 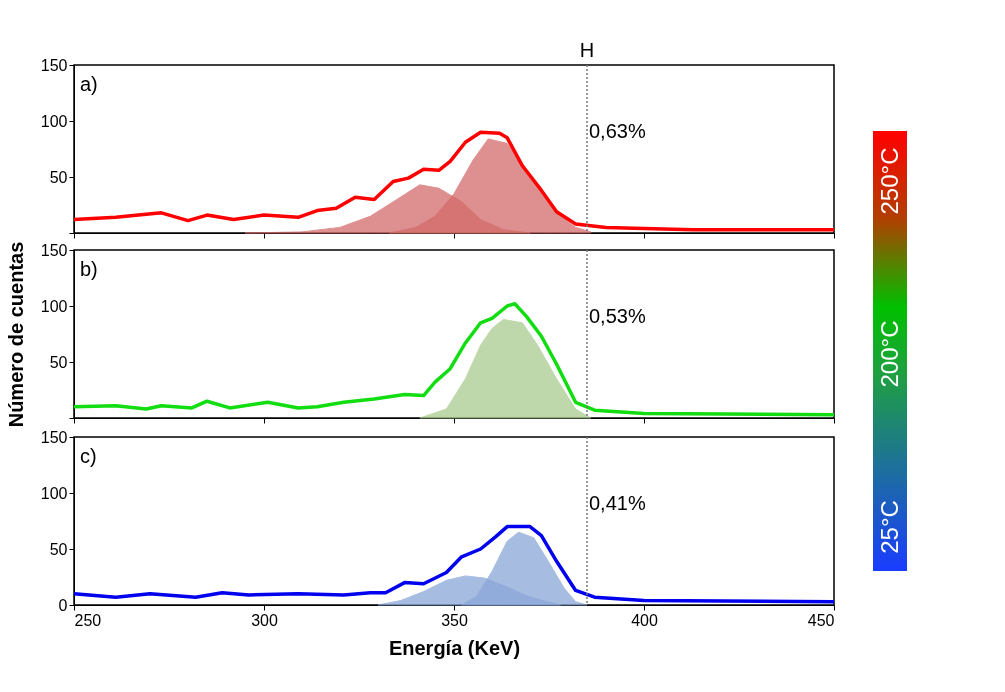 What do you see at coordinates (454, 620) in the screenshot?
I see `x-tick-label: 350` at bounding box center [454, 620].